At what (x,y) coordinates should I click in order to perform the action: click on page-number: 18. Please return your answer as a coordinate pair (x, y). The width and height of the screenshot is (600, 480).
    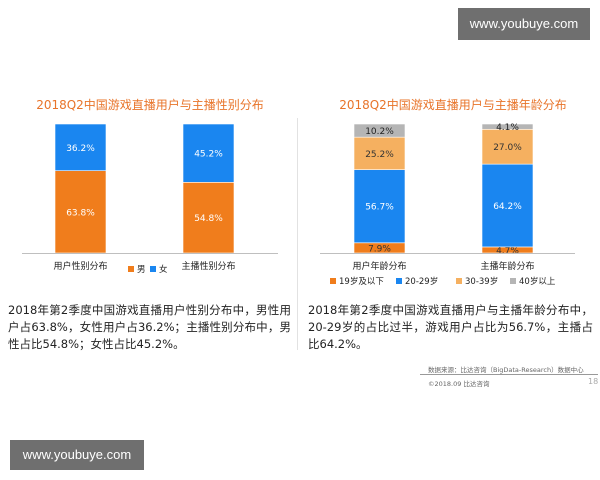
    Looking at the image, I should click on (593, 381).